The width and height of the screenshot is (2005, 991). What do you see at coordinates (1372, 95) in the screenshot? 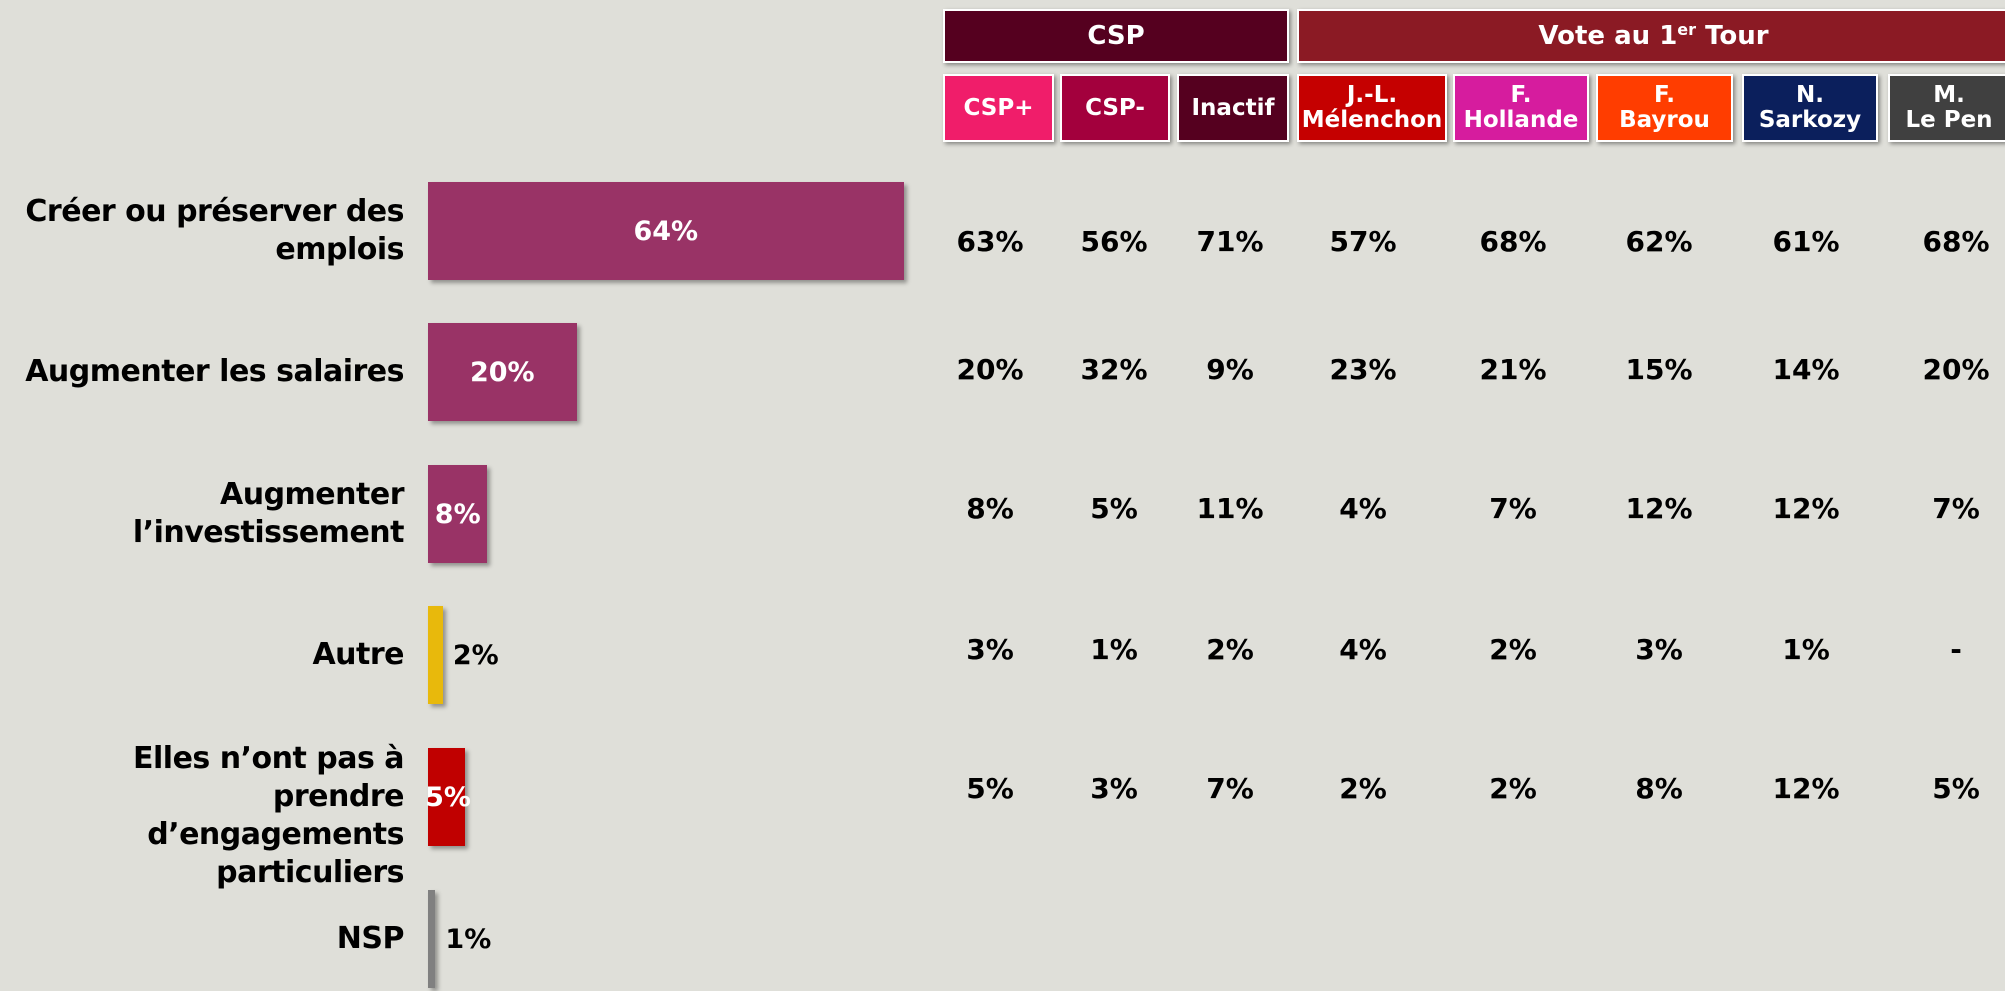
I see `column-header-line: J.-L.` at bounding box center [1372, 95].